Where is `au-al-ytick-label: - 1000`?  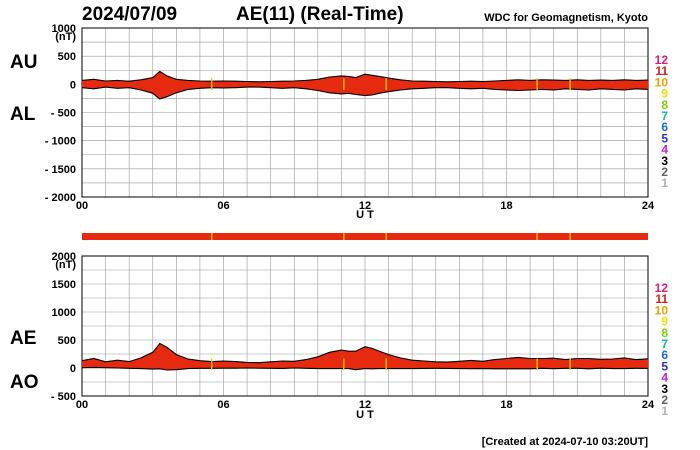 au-al-ytick-label: - 1000 is located at coordinates (60, 142).